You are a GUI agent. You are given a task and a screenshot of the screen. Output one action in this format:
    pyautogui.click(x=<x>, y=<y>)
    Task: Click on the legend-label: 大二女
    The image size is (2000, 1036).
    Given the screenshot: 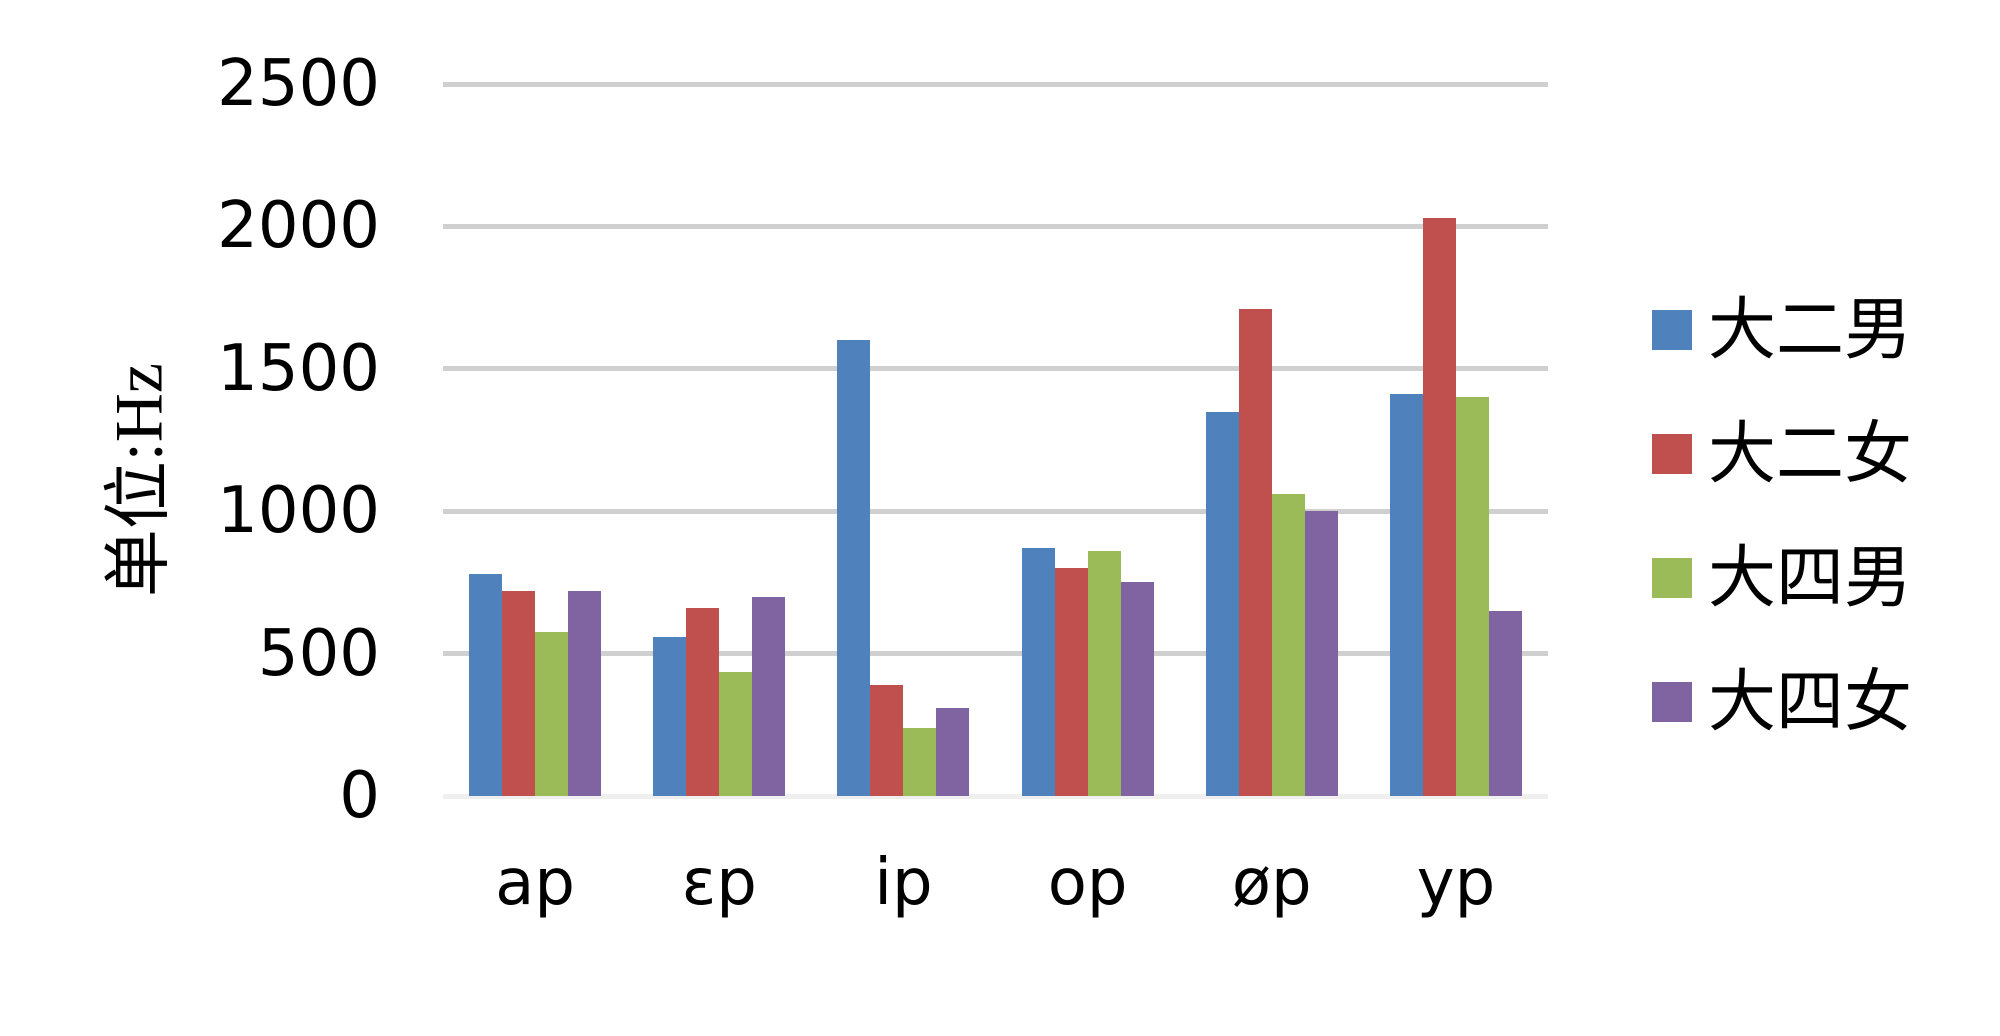 What is the action you would take?
    pyautogui.click(x=1810, y=454)
    